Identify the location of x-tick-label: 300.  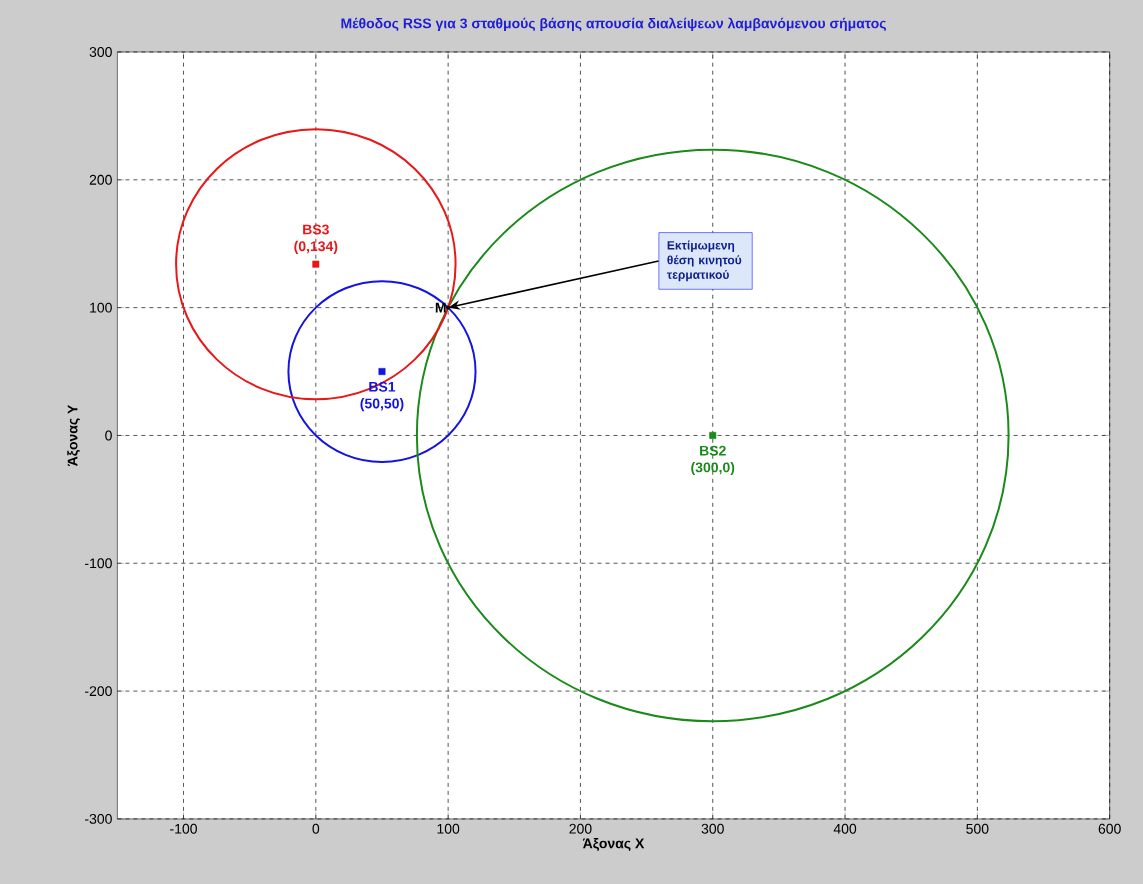
(712, 828).